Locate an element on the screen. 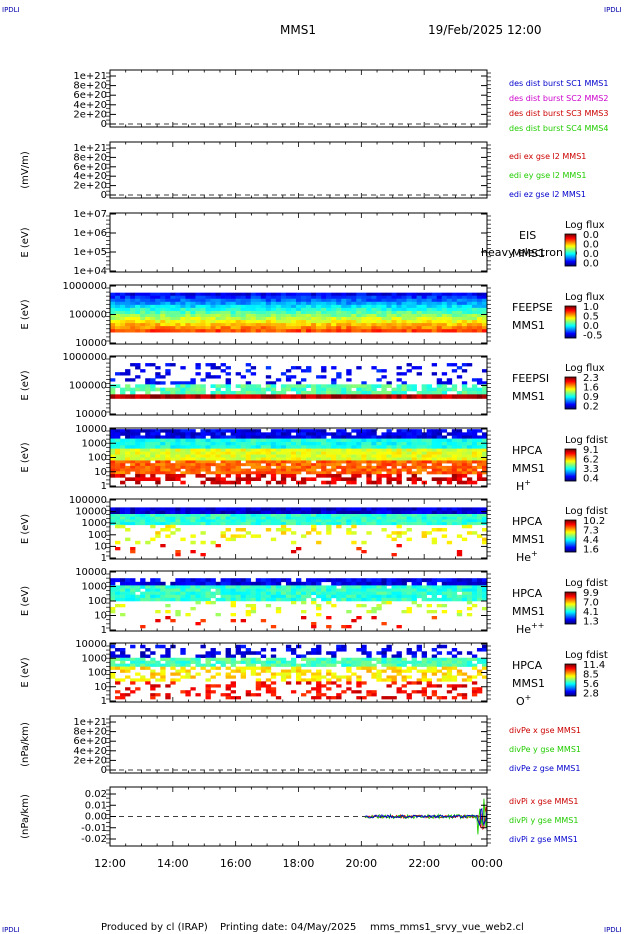 The width and height of the screenshot is (630, 934). spectrogram-cell-hpca-h-2041 is located at coordinates (434, 450).